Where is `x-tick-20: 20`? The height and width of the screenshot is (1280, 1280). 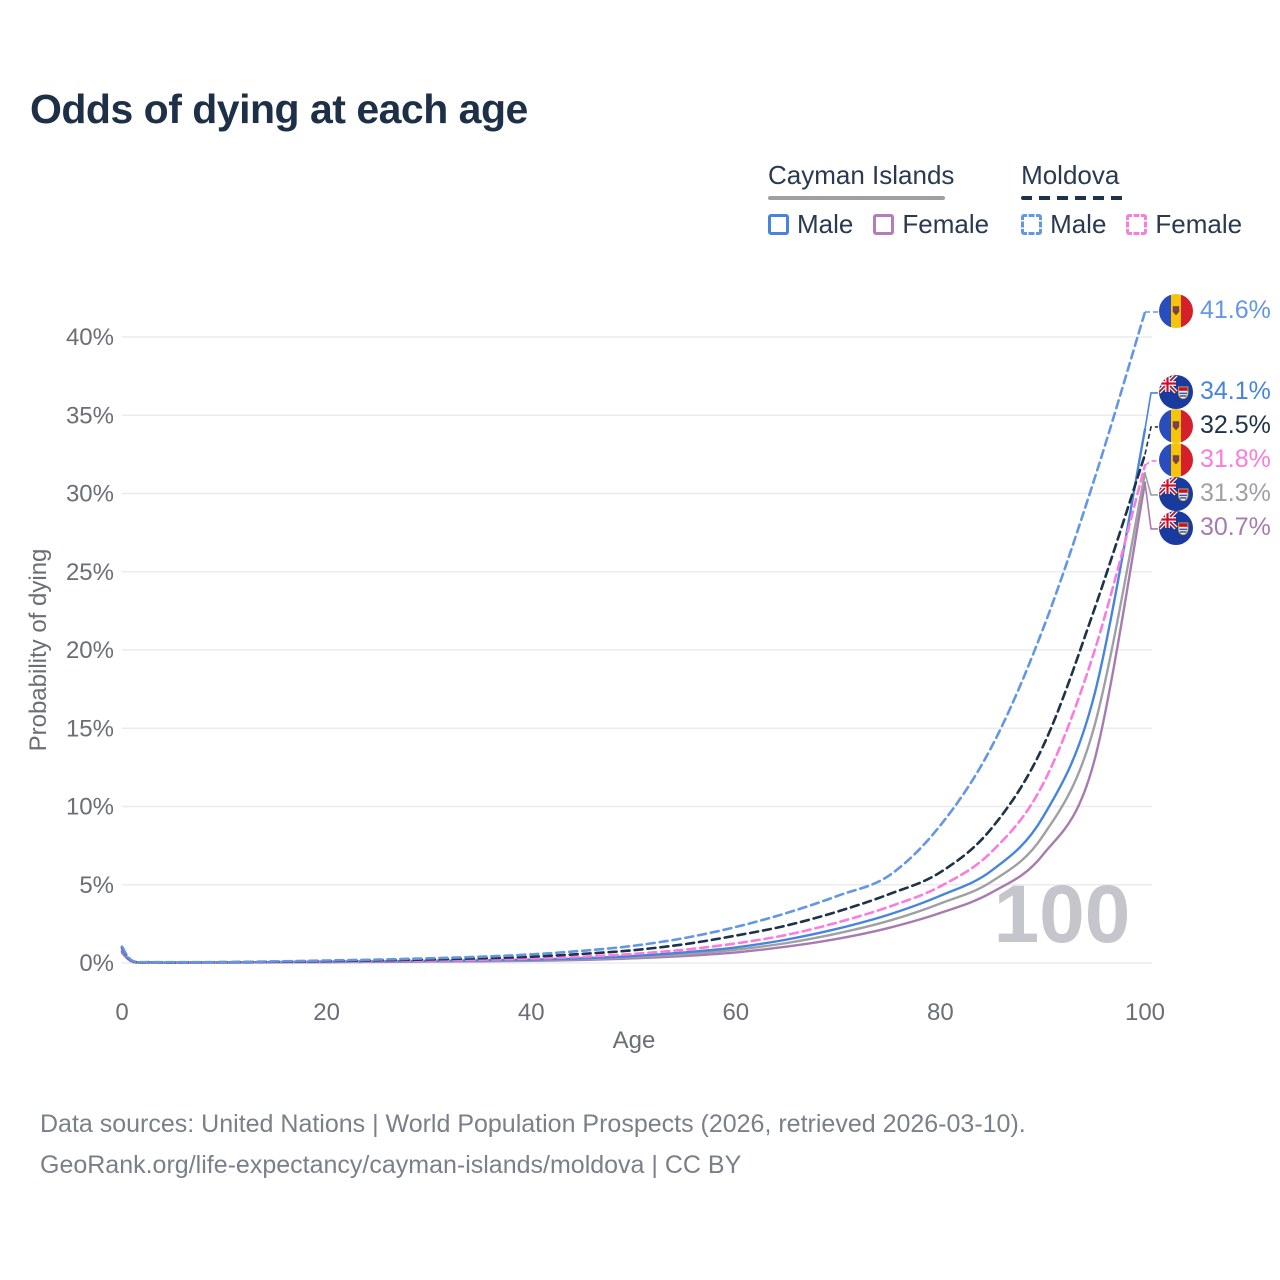
x-tick-20: 20 is located at coordinates (326, 1012).